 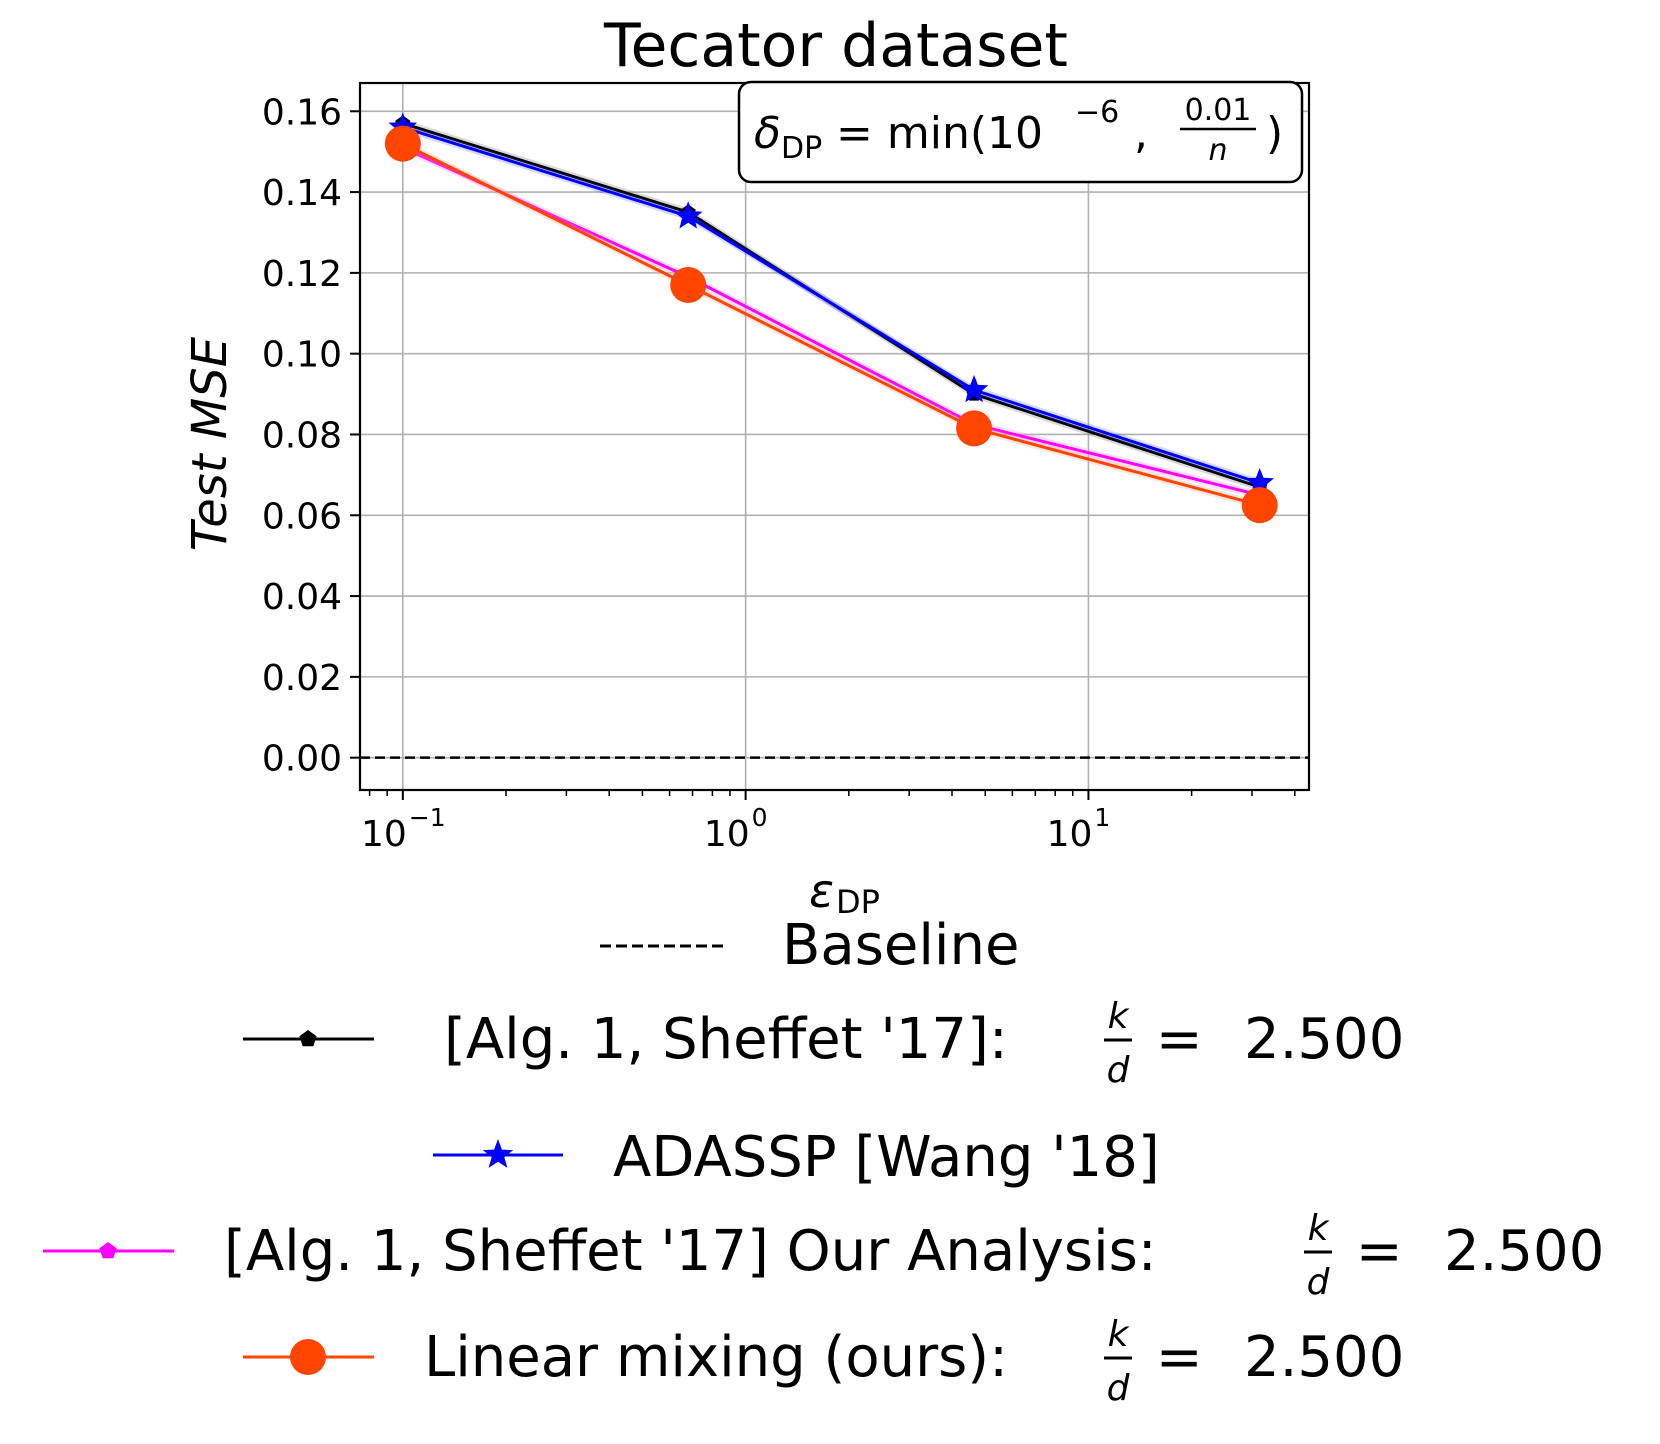 What do you see at coordinates (1218, 110) in the screenshot?
I see `annotation-frac-num: 0.01` at bounding box center [1218, 110].